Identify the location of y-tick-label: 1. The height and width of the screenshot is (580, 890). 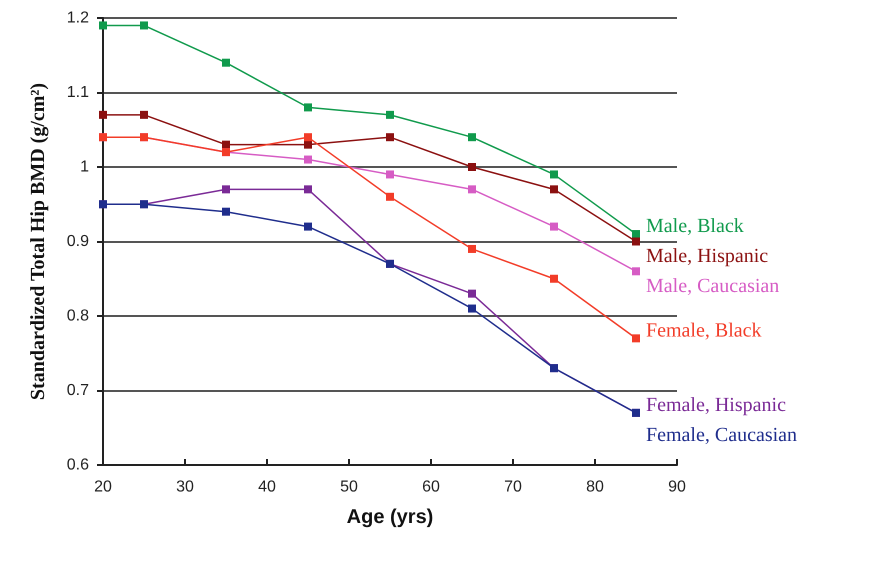
(85, 167).